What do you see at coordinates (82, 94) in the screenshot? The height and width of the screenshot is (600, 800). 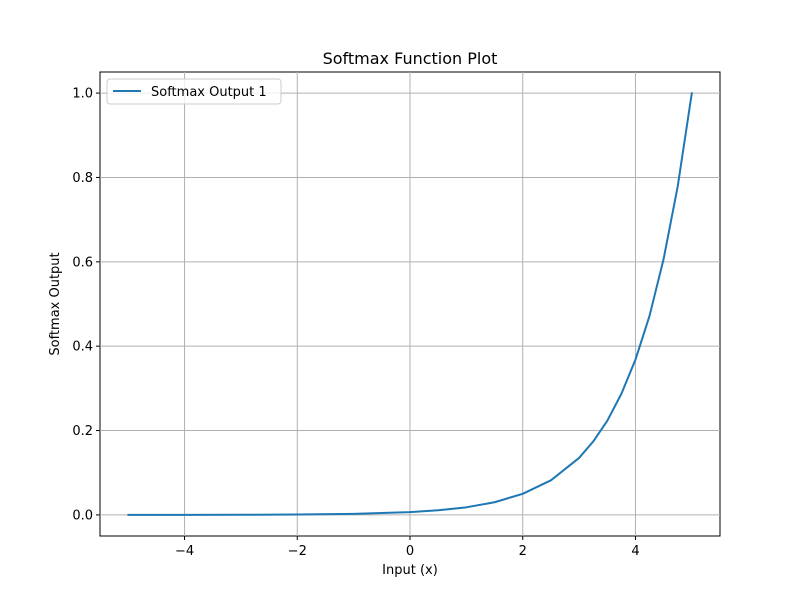 I see `y-tick-label: 1.0` at bounding box center [82, 94].